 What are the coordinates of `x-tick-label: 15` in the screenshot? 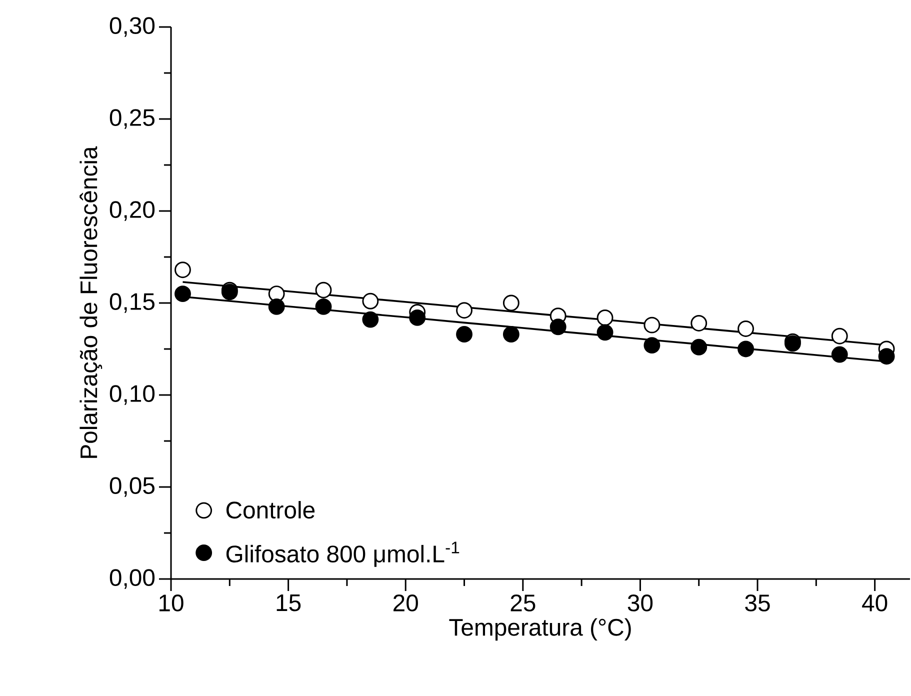 It's located at (288, 603).